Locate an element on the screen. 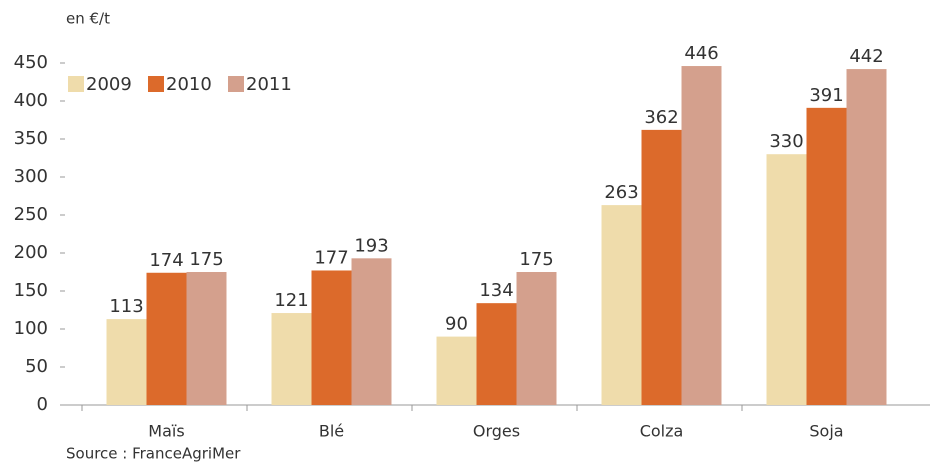  value-label: 442 is located at coordinates (866, 56).